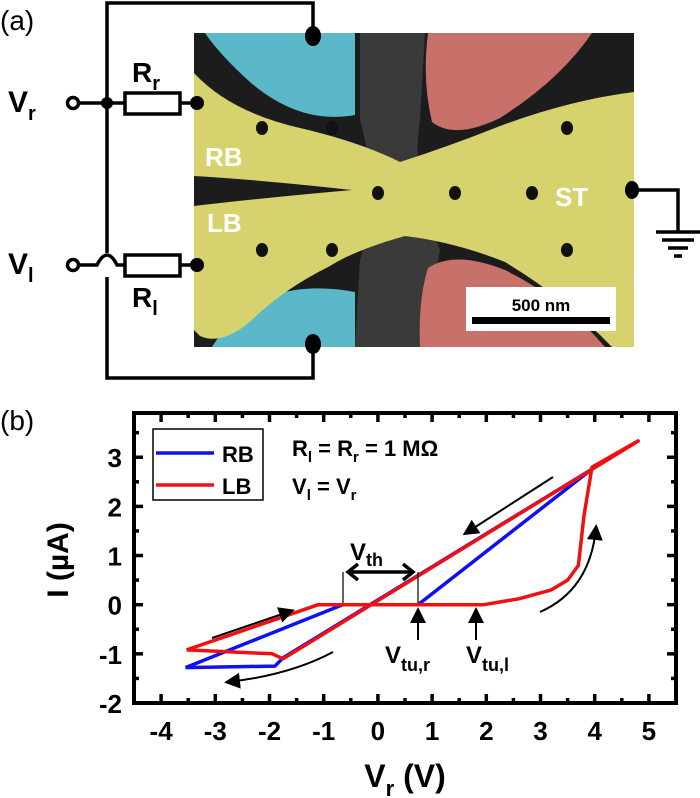 This screenshot has height=798, width=700. Describe the element at coordinates (115, 606) in the screenshot. I see `y-tick-label: 0` at that location.